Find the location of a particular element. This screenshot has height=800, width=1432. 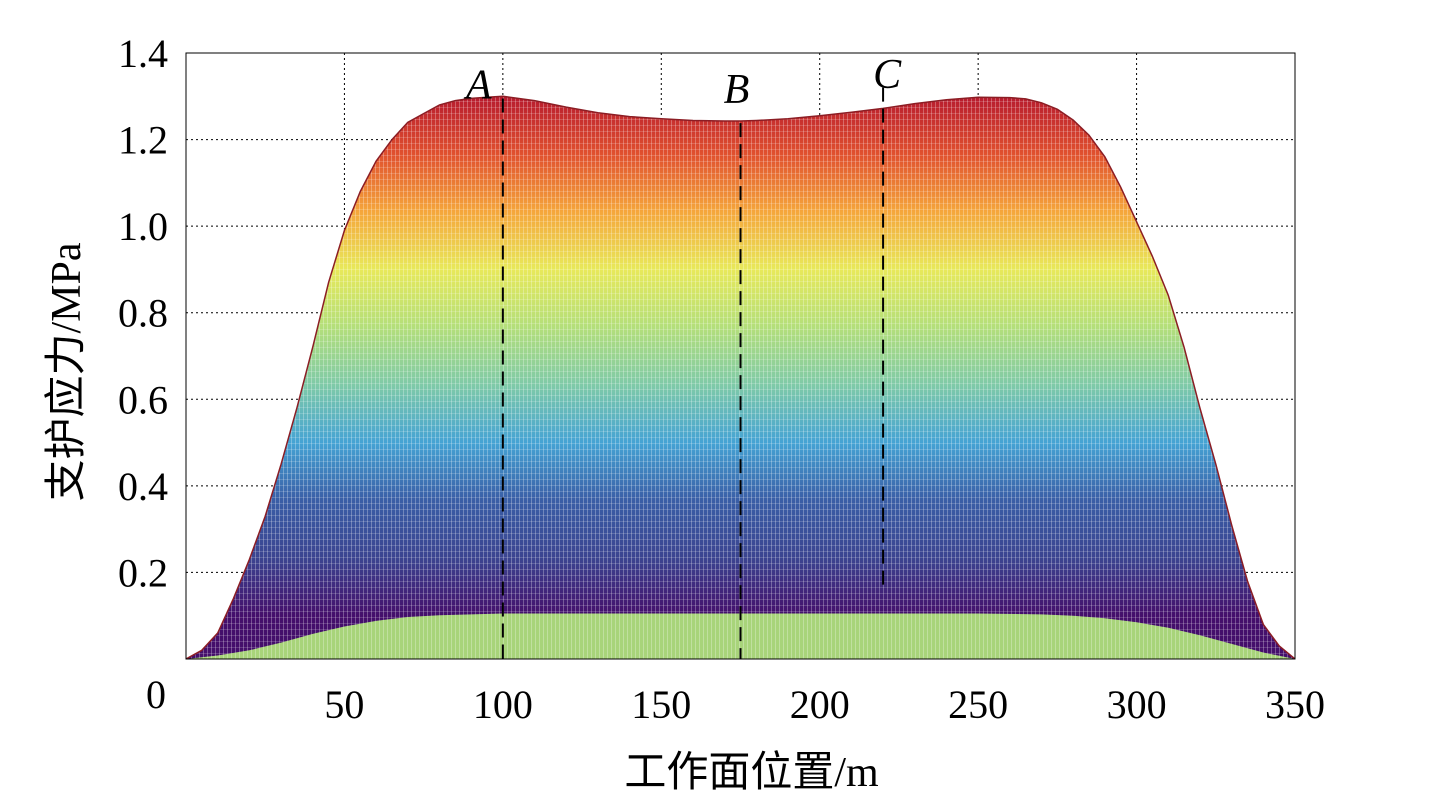

x-tick-label: 350 is located at coordinates (1295, 704).